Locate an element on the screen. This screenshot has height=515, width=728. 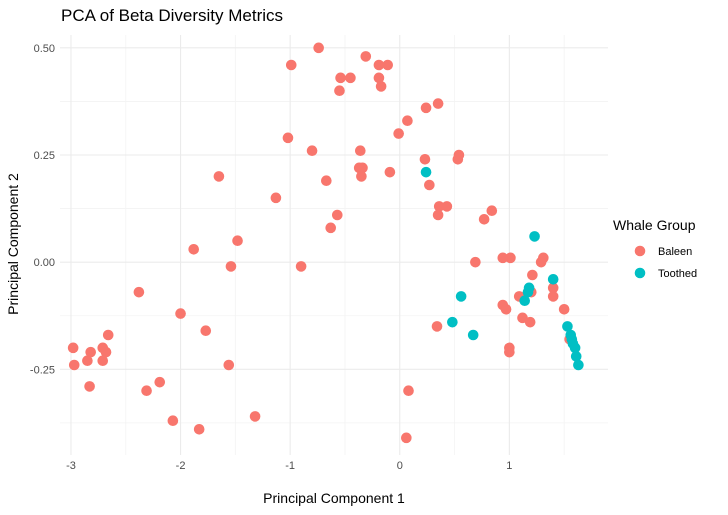
y-tick-labels: -0.25 0.00 0.25 0.50 is located at coordinates (42, 209).